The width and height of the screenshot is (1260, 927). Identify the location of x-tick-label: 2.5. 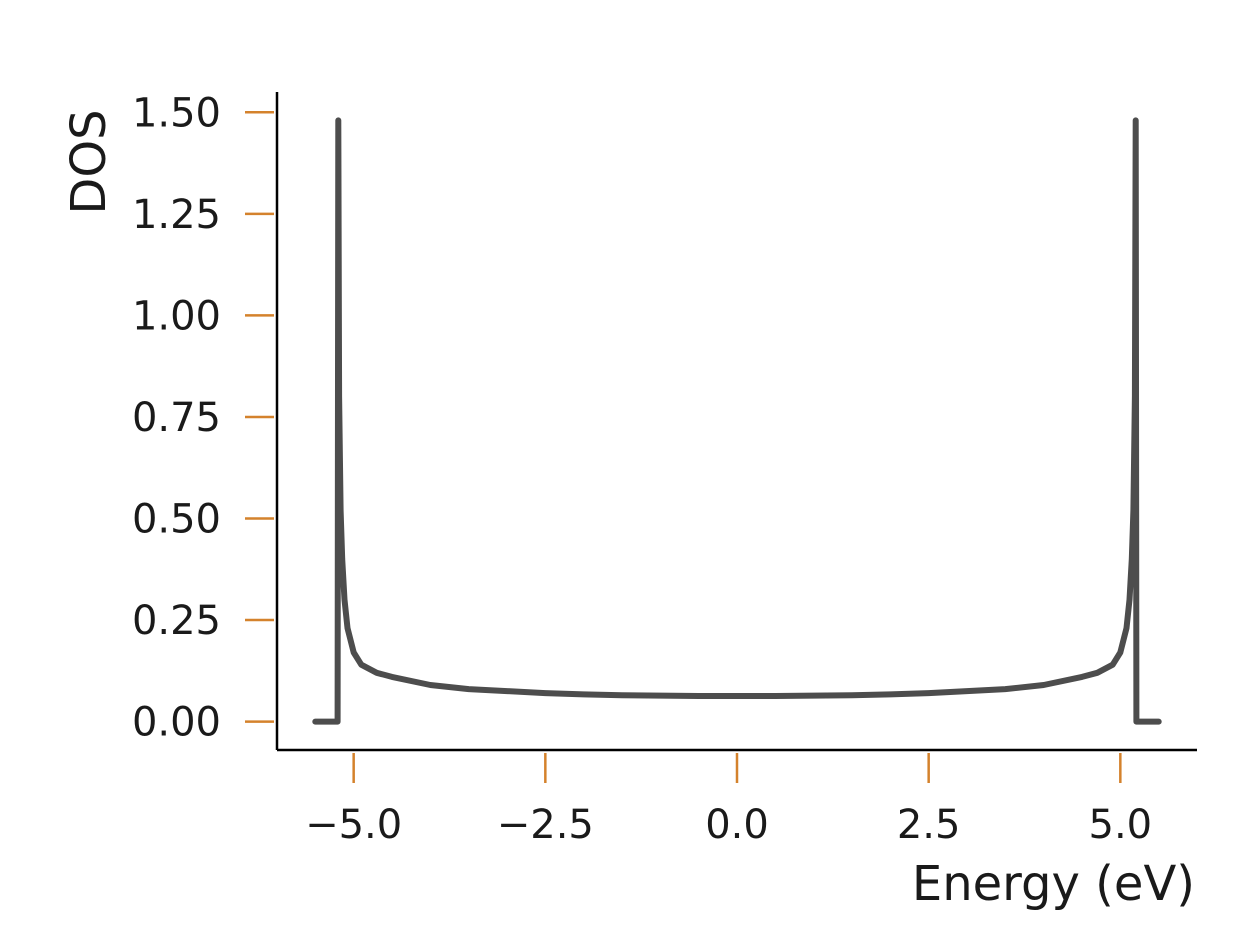
(929, 825).